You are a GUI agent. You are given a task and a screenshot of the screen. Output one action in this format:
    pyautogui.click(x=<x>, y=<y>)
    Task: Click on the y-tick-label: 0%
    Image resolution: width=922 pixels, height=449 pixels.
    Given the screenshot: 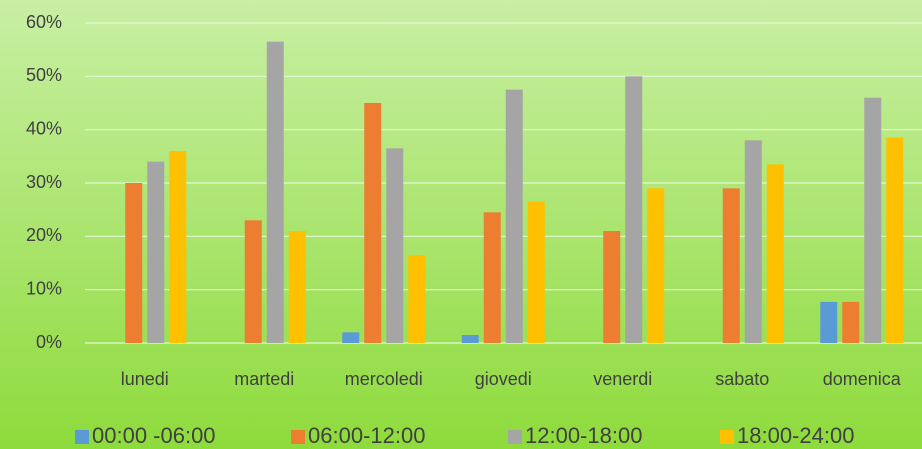 What is the action you would take?
    pyautogui.click(x=49, y=342)
    